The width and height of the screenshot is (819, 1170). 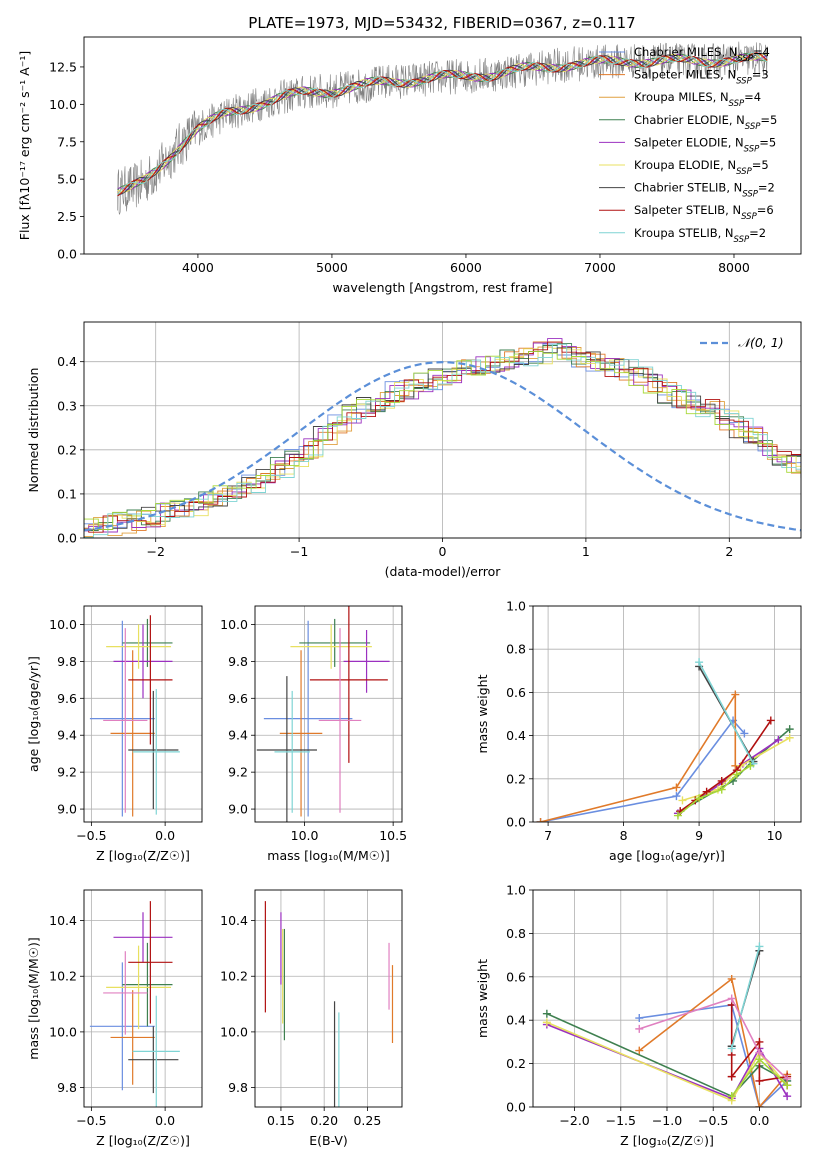 What do you see at coordinates (67, 405) in the screenshot?
I see `y-tick-label: 0.3` at bounding box center [67, 405].